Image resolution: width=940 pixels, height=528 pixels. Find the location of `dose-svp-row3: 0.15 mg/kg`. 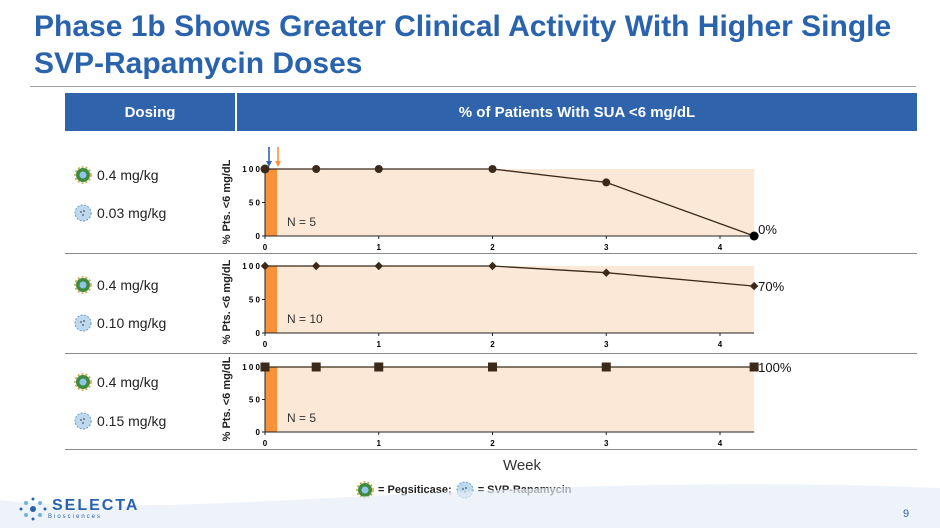

dose-svp-row3: 0.15 mg/kg is located at coordinates (120, 421).